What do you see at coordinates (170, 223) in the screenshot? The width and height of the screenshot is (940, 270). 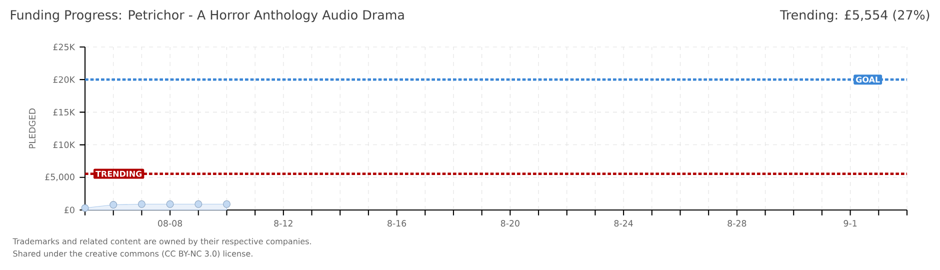 I see `x-tick-label: 08-08` at bounding box center [170, 223].